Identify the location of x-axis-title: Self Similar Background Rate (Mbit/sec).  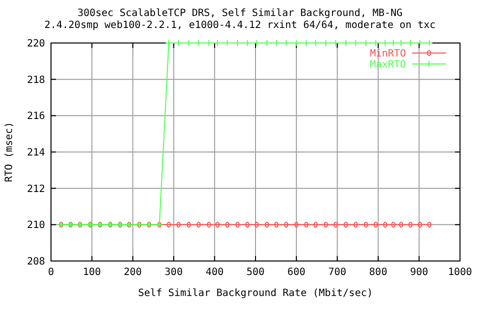
(255, 293).